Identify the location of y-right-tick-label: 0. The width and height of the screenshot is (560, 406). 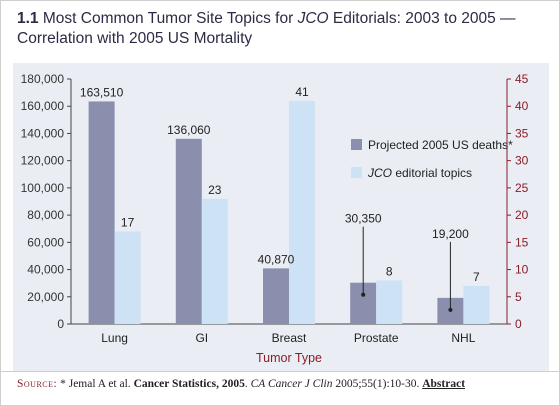
(518, 324).